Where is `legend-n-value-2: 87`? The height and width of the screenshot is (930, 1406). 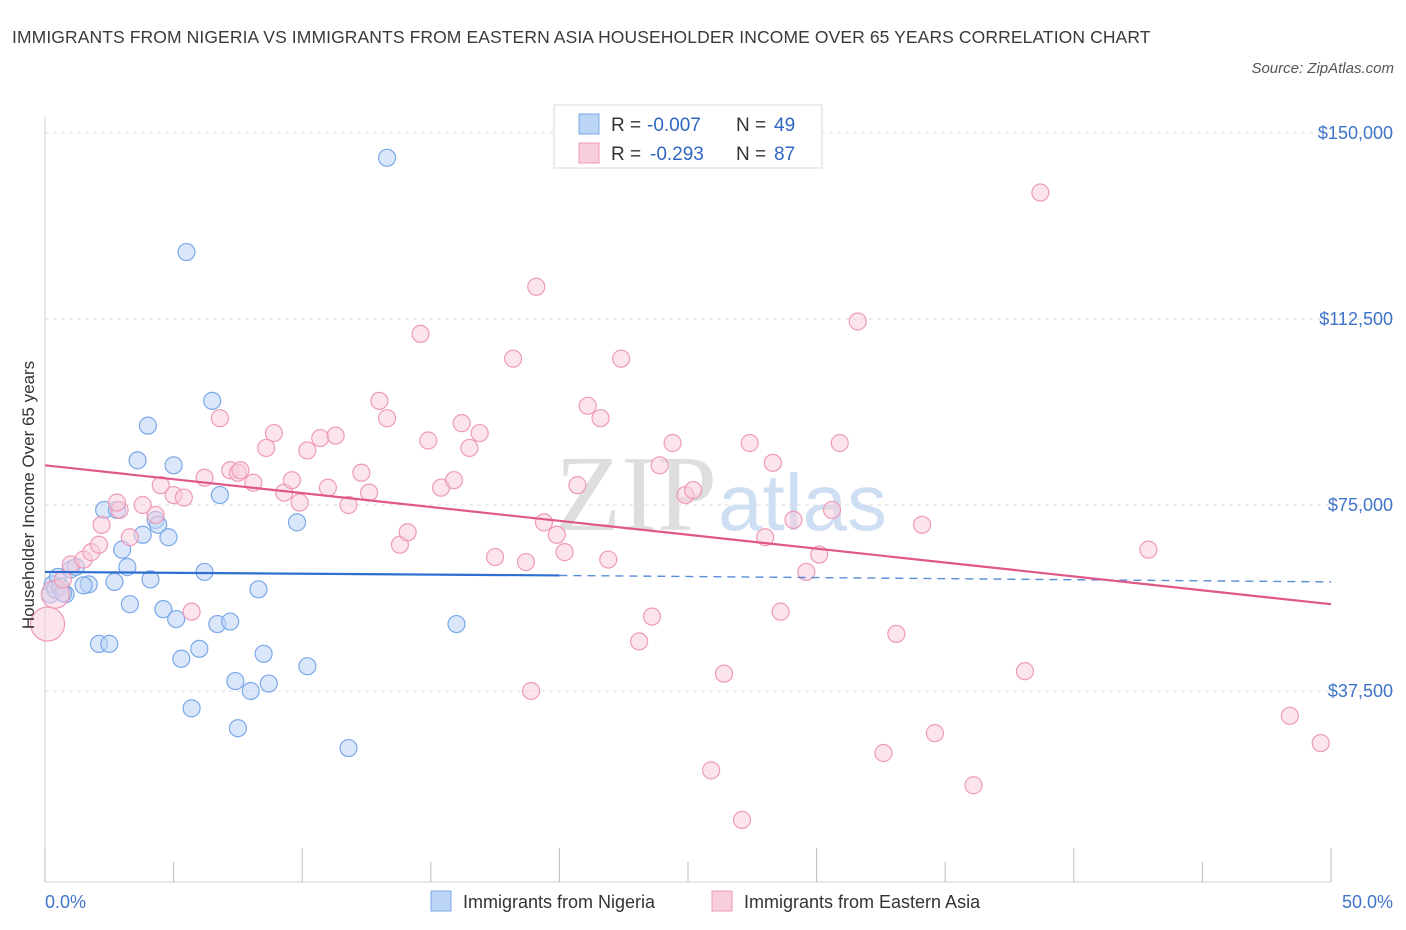 legend-n-value-2: 87 is located at coordinates (784, 154).